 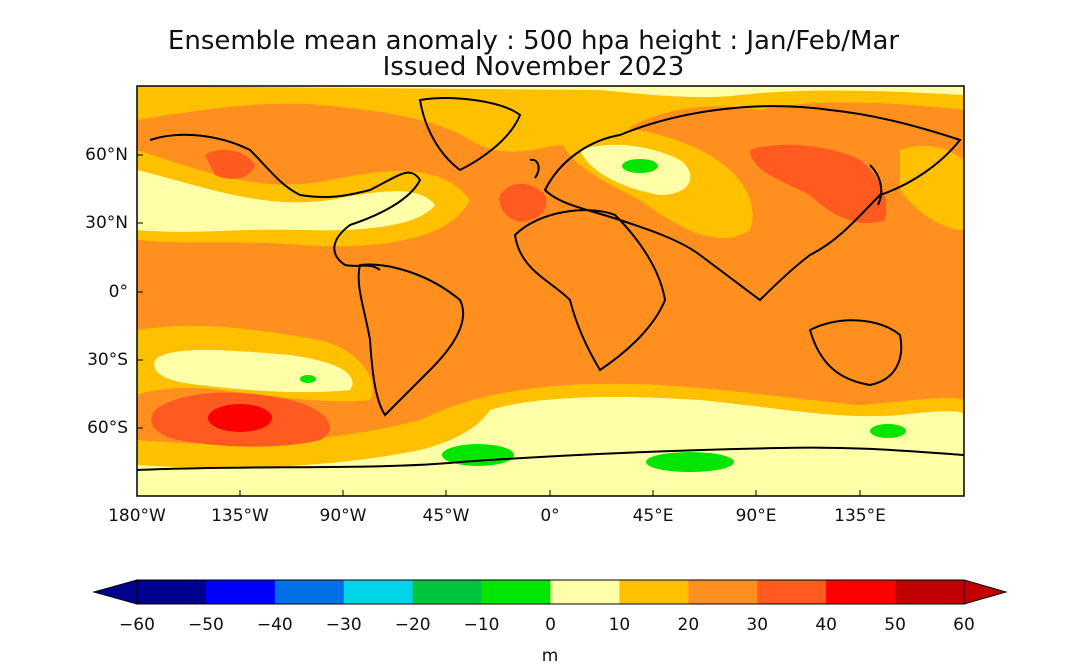 I want to click on colorbar, so click(x=550, y=592).